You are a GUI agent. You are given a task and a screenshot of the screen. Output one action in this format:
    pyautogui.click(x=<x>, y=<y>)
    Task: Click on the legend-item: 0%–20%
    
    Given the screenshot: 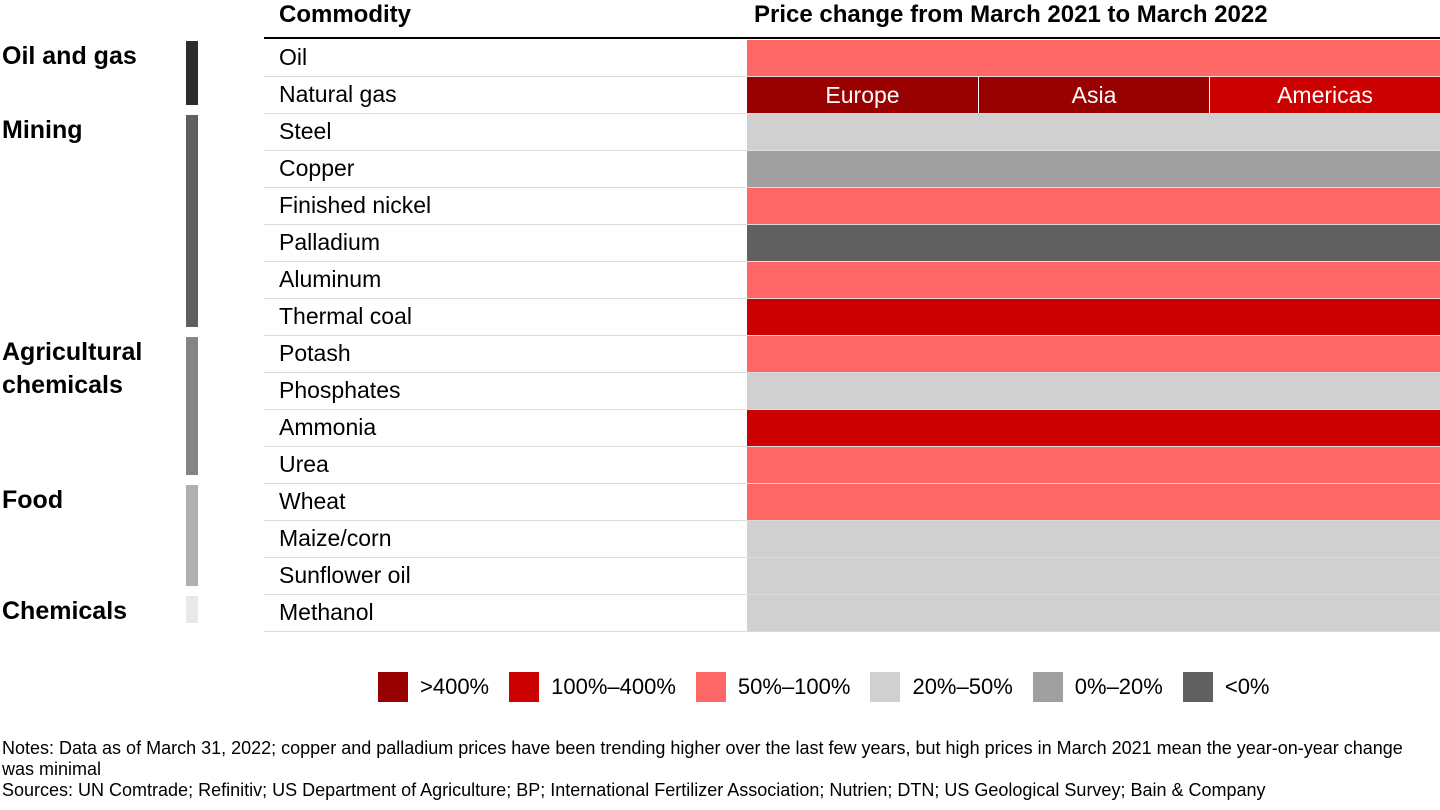 What is the action you would take?
    pyautogui.click(x=1097, y=687)
    